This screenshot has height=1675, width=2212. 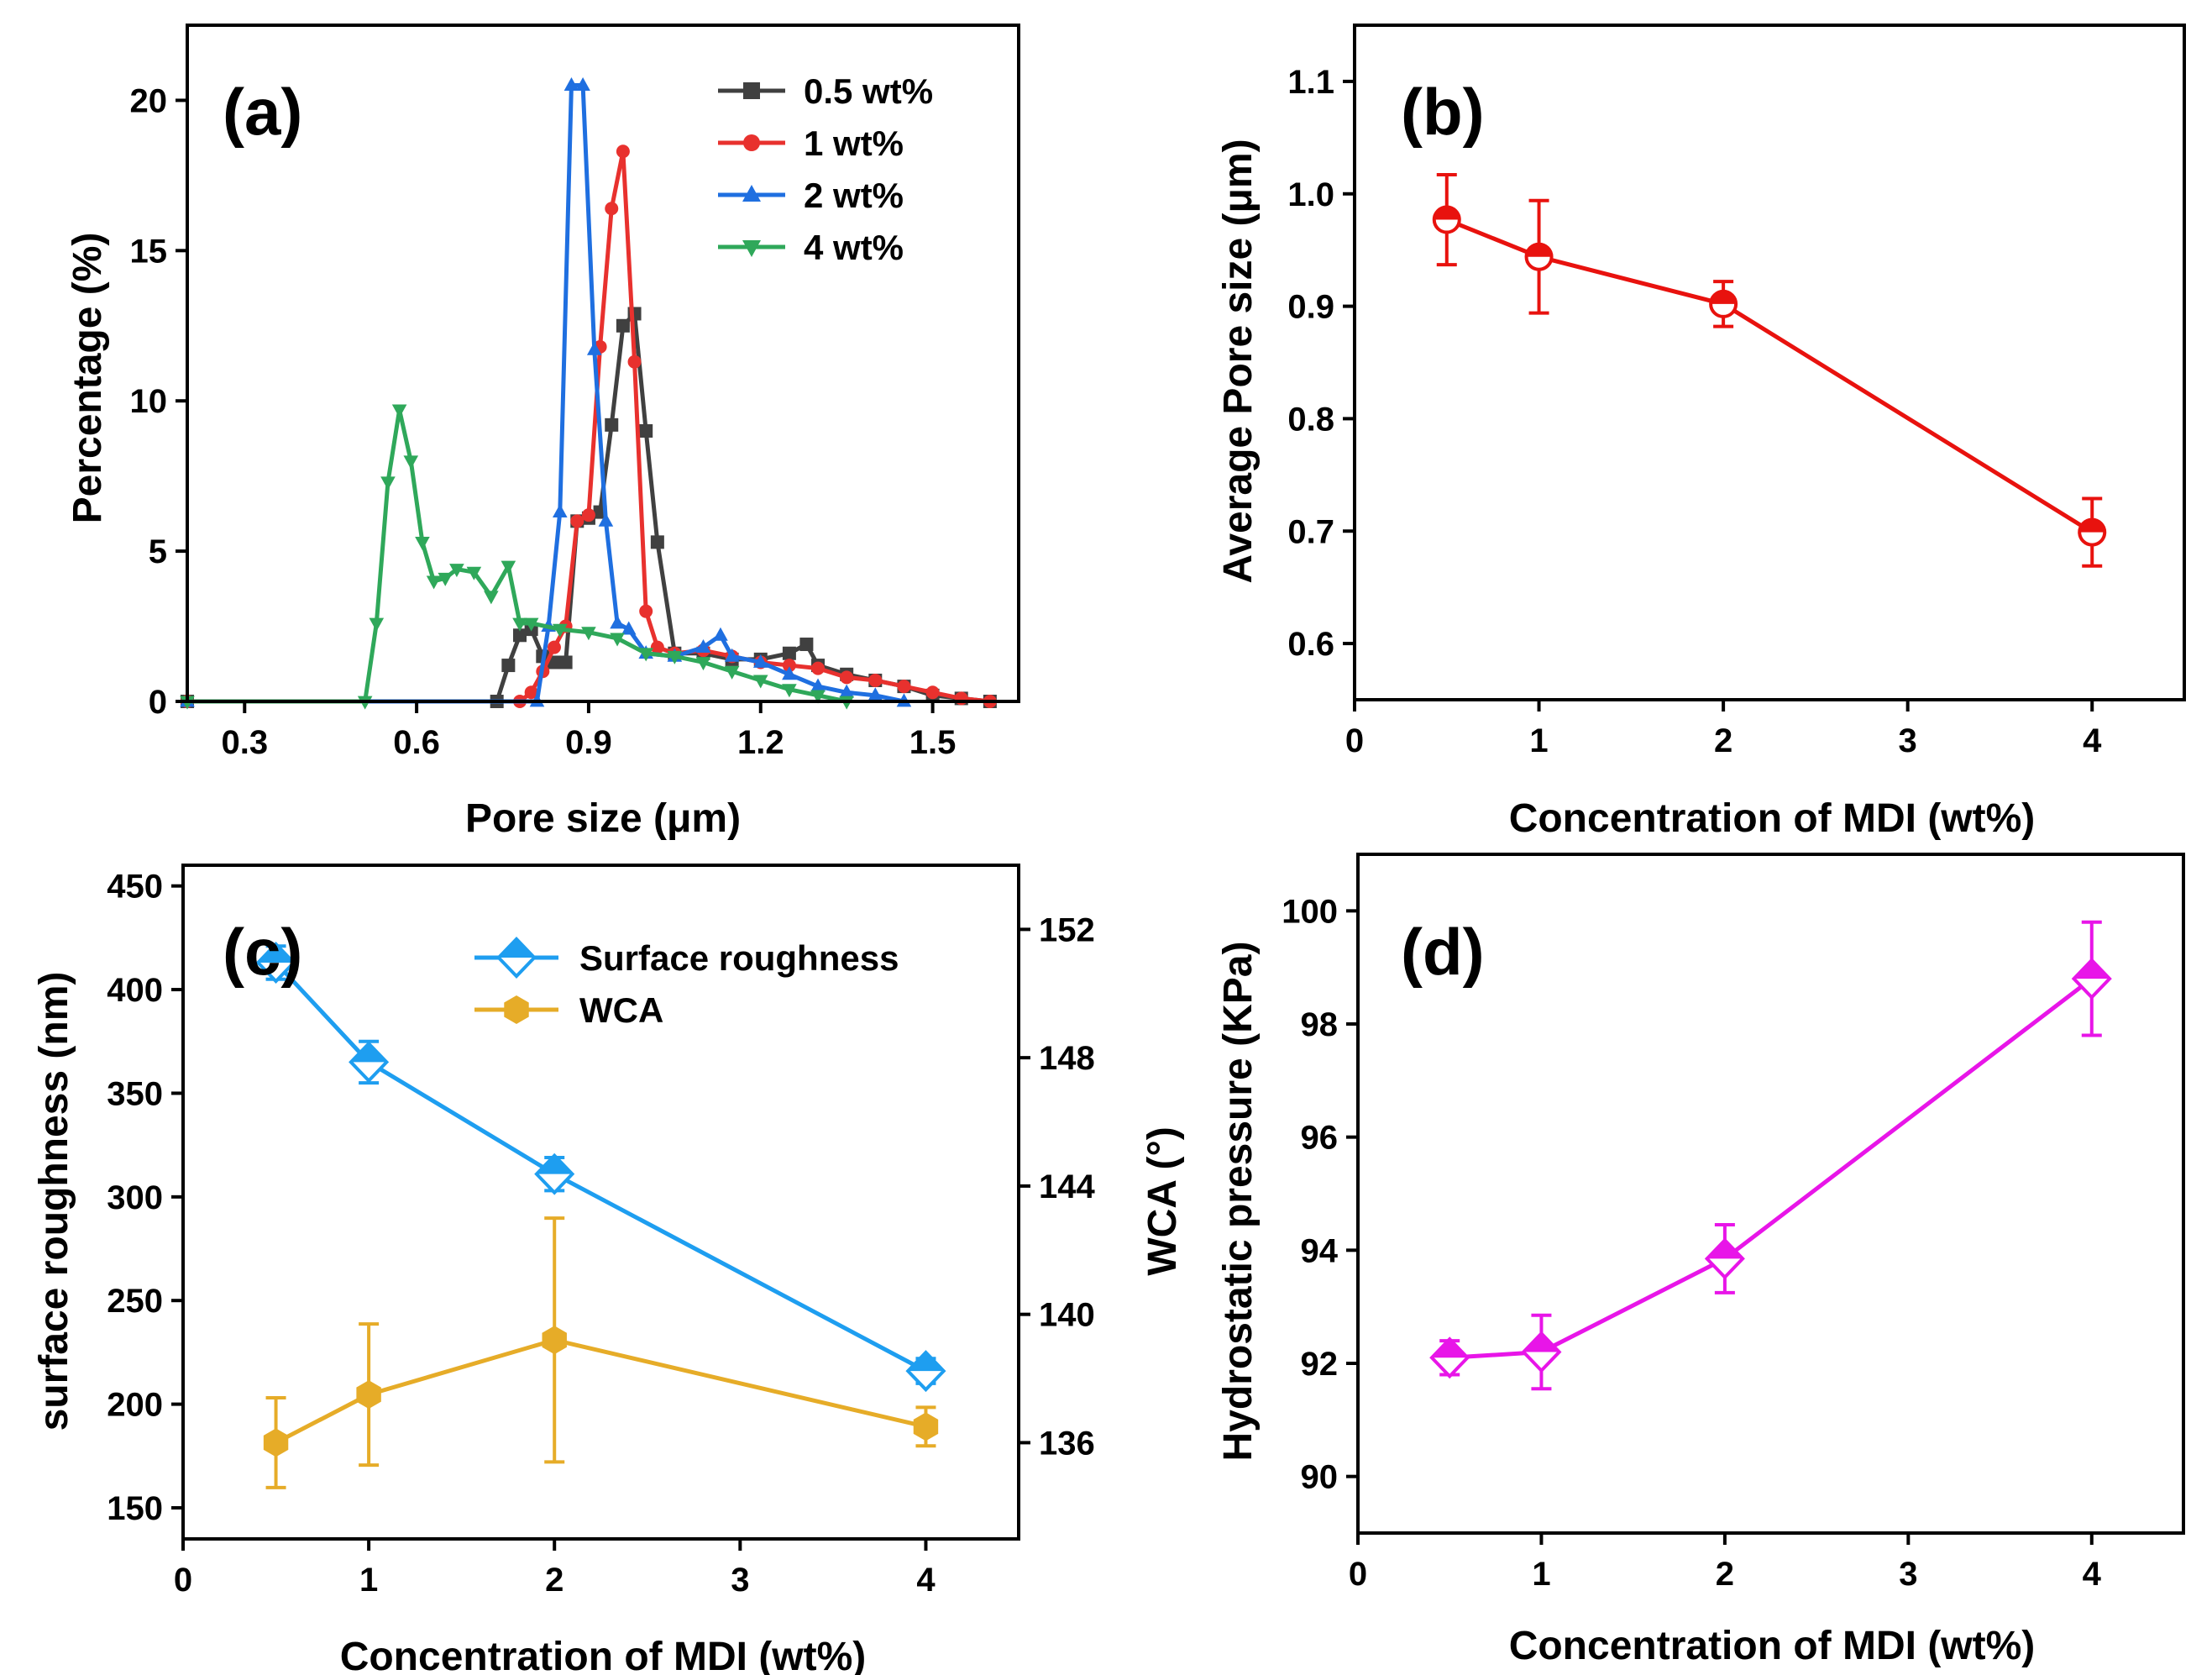 I want to click on panel-c-y-tick-label: 450, so click(x=135, y=887).